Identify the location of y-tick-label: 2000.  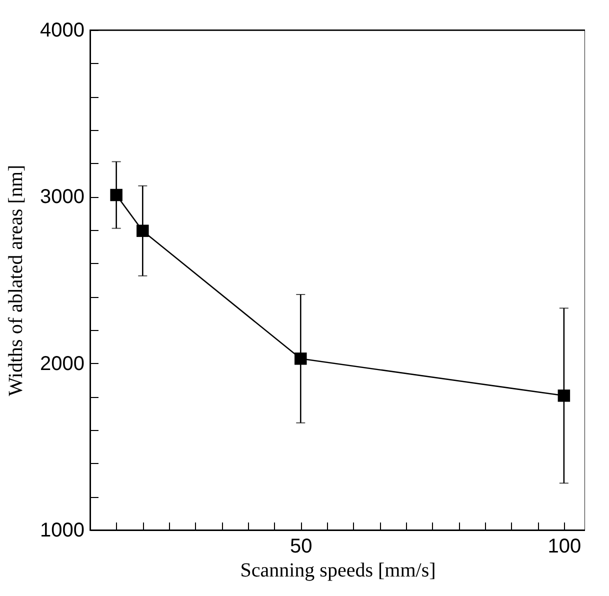
(62, 363).